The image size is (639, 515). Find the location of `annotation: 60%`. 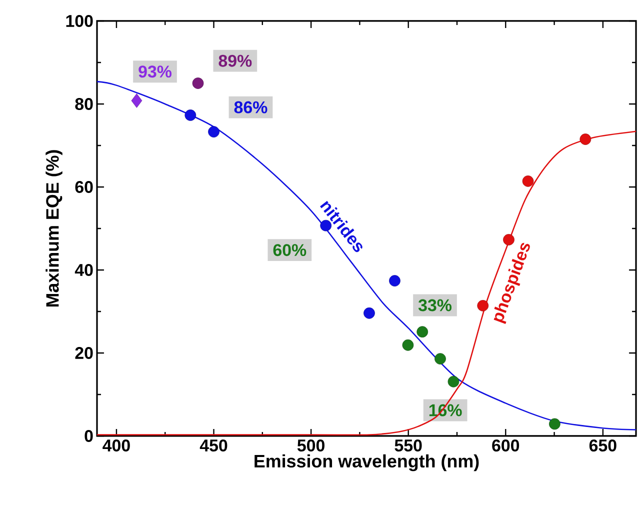

annotation: 60% is located at coordinates (289, 250).